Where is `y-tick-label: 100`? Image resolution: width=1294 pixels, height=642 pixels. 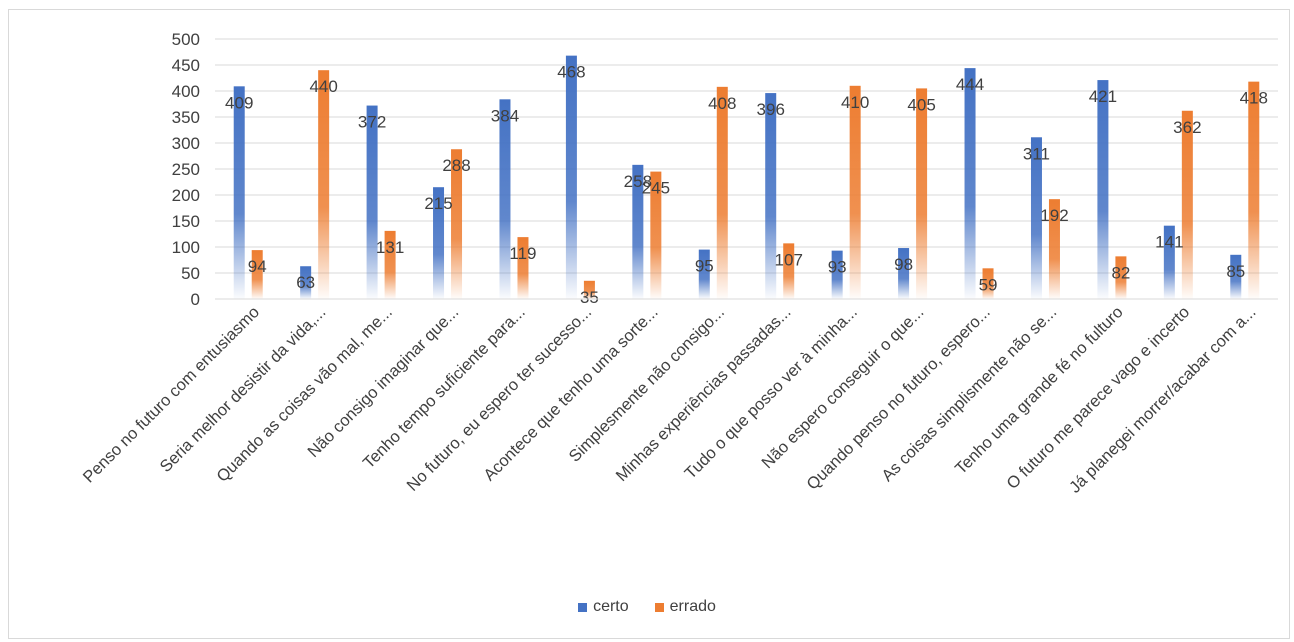 y-tick-label: 100 is located at coordinates (186, 247).